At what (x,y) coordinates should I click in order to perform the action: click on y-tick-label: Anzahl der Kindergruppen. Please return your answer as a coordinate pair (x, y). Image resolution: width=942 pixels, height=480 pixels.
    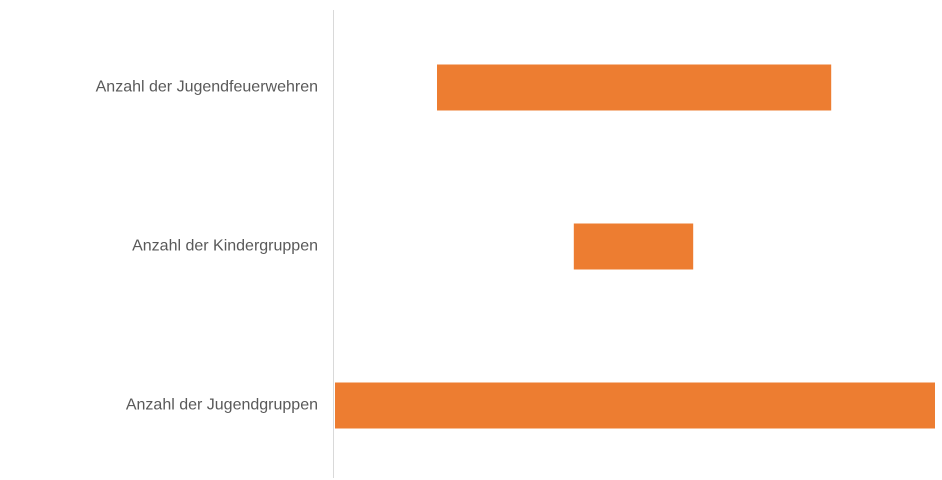
    Looking at the image, I should click on (225, 246).